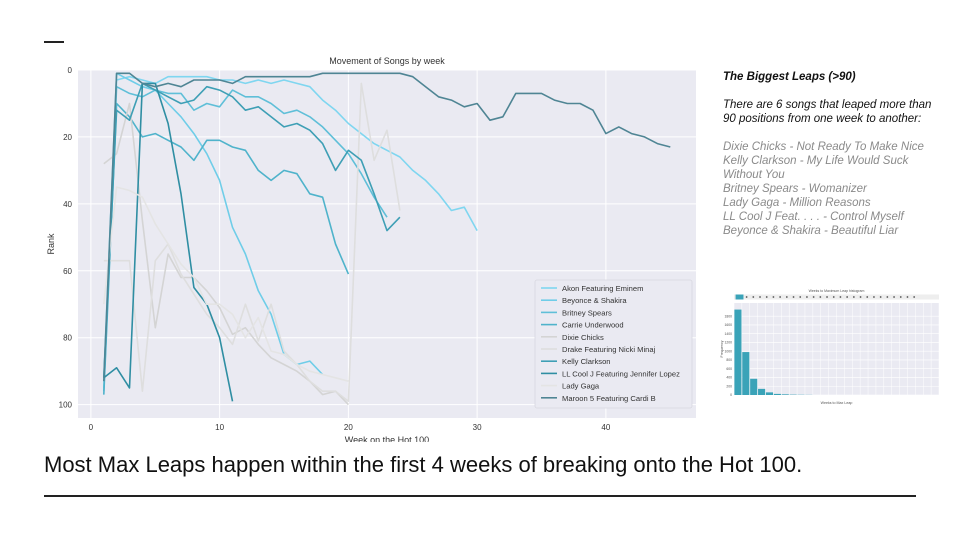 Image resolution: width=960 pixels, height=540 pixels. Describe the element at coordinates (722, 348) in the screenshot. I see `histogram-y-label: Frequency` at that location.